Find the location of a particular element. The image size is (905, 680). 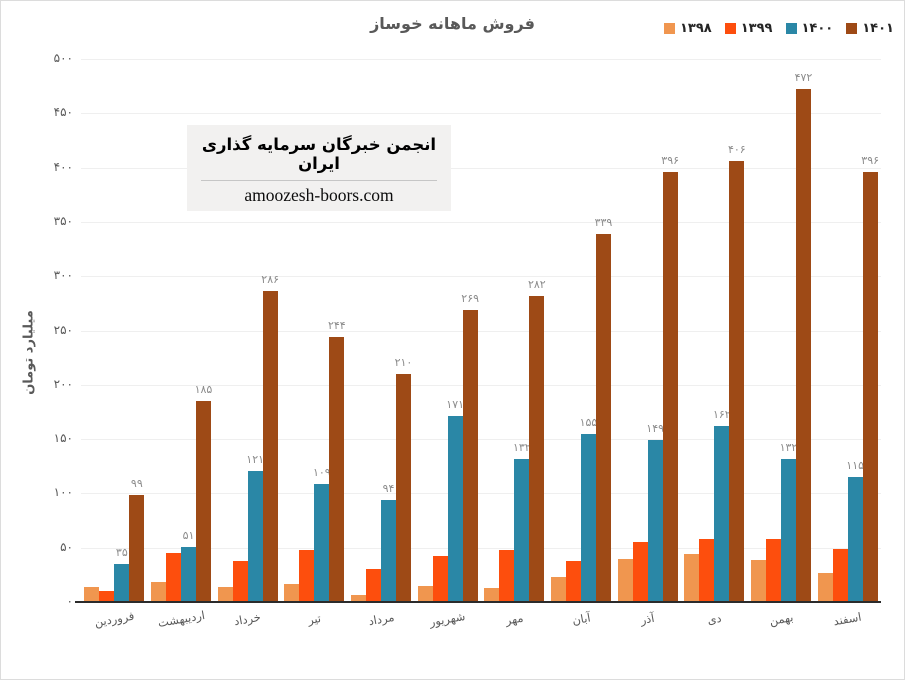

bar-s1400-m5 is located at coordinates (388, 550).